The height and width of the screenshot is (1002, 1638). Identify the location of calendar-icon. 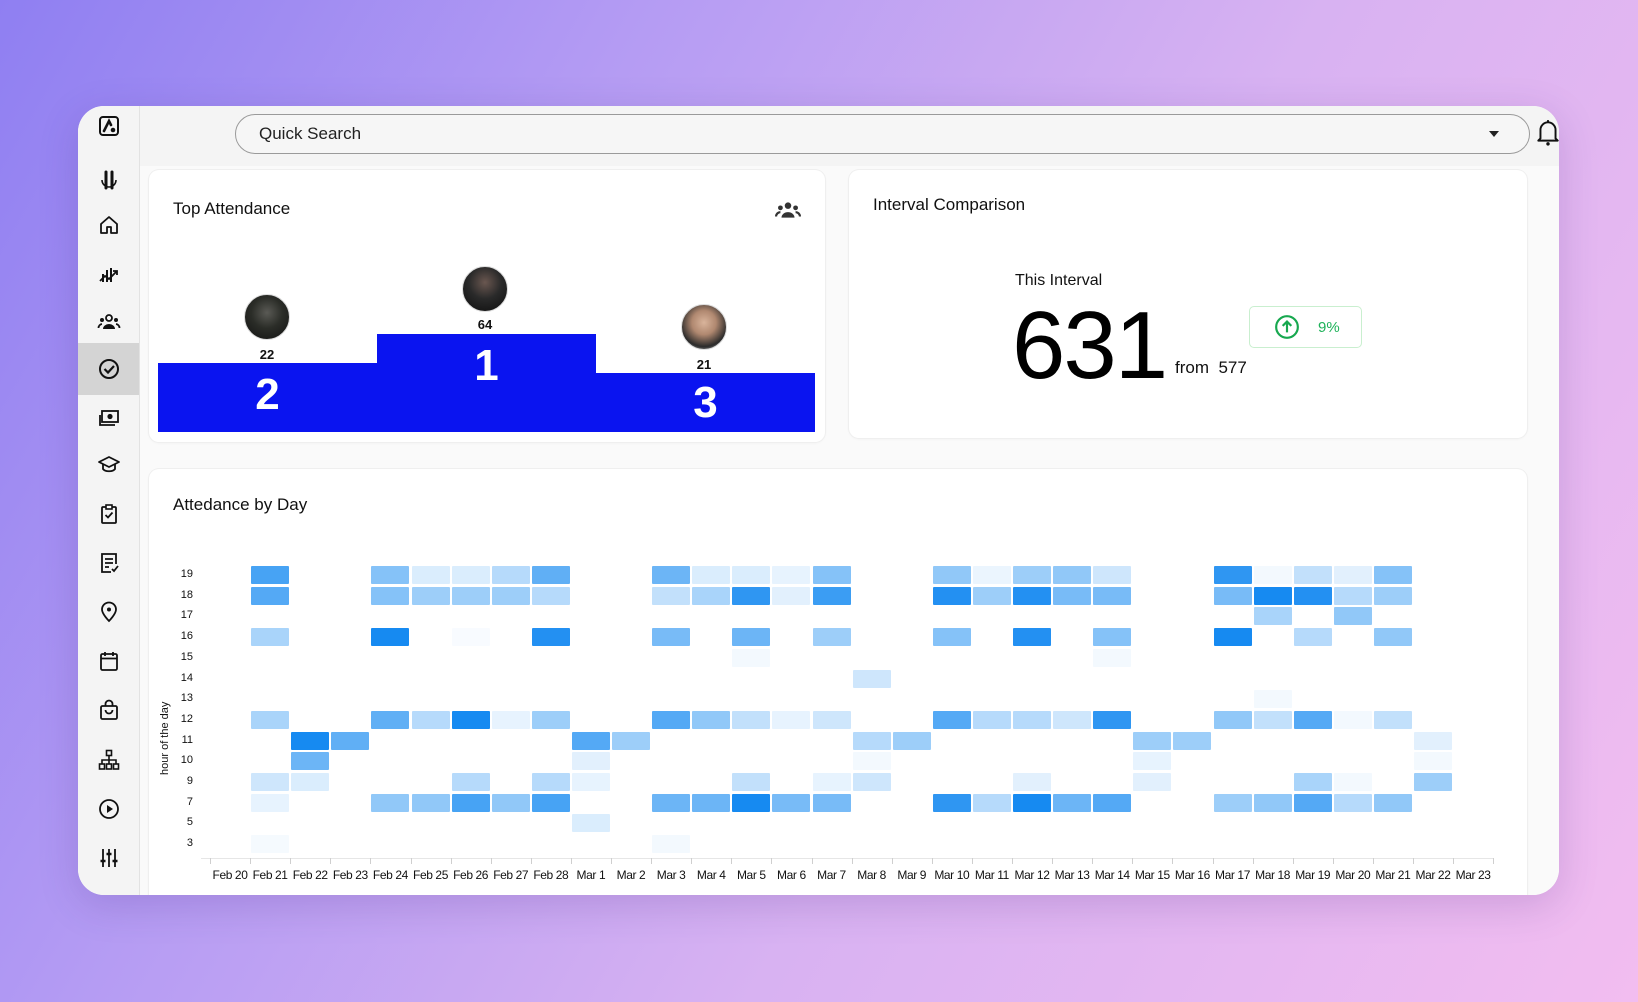
(108, 661).